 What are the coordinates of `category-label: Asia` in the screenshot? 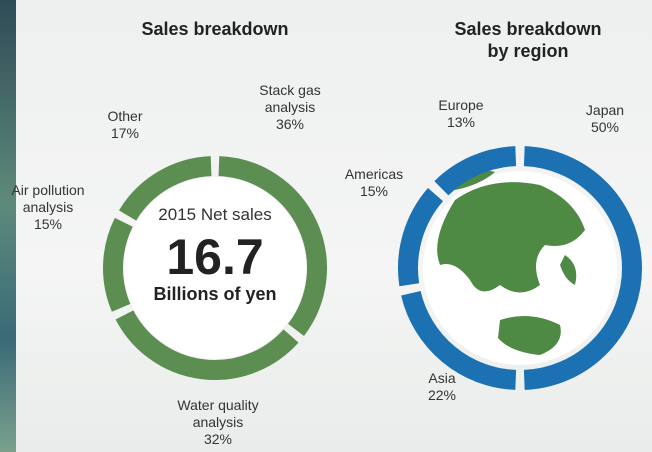 It's located at (442, 378).